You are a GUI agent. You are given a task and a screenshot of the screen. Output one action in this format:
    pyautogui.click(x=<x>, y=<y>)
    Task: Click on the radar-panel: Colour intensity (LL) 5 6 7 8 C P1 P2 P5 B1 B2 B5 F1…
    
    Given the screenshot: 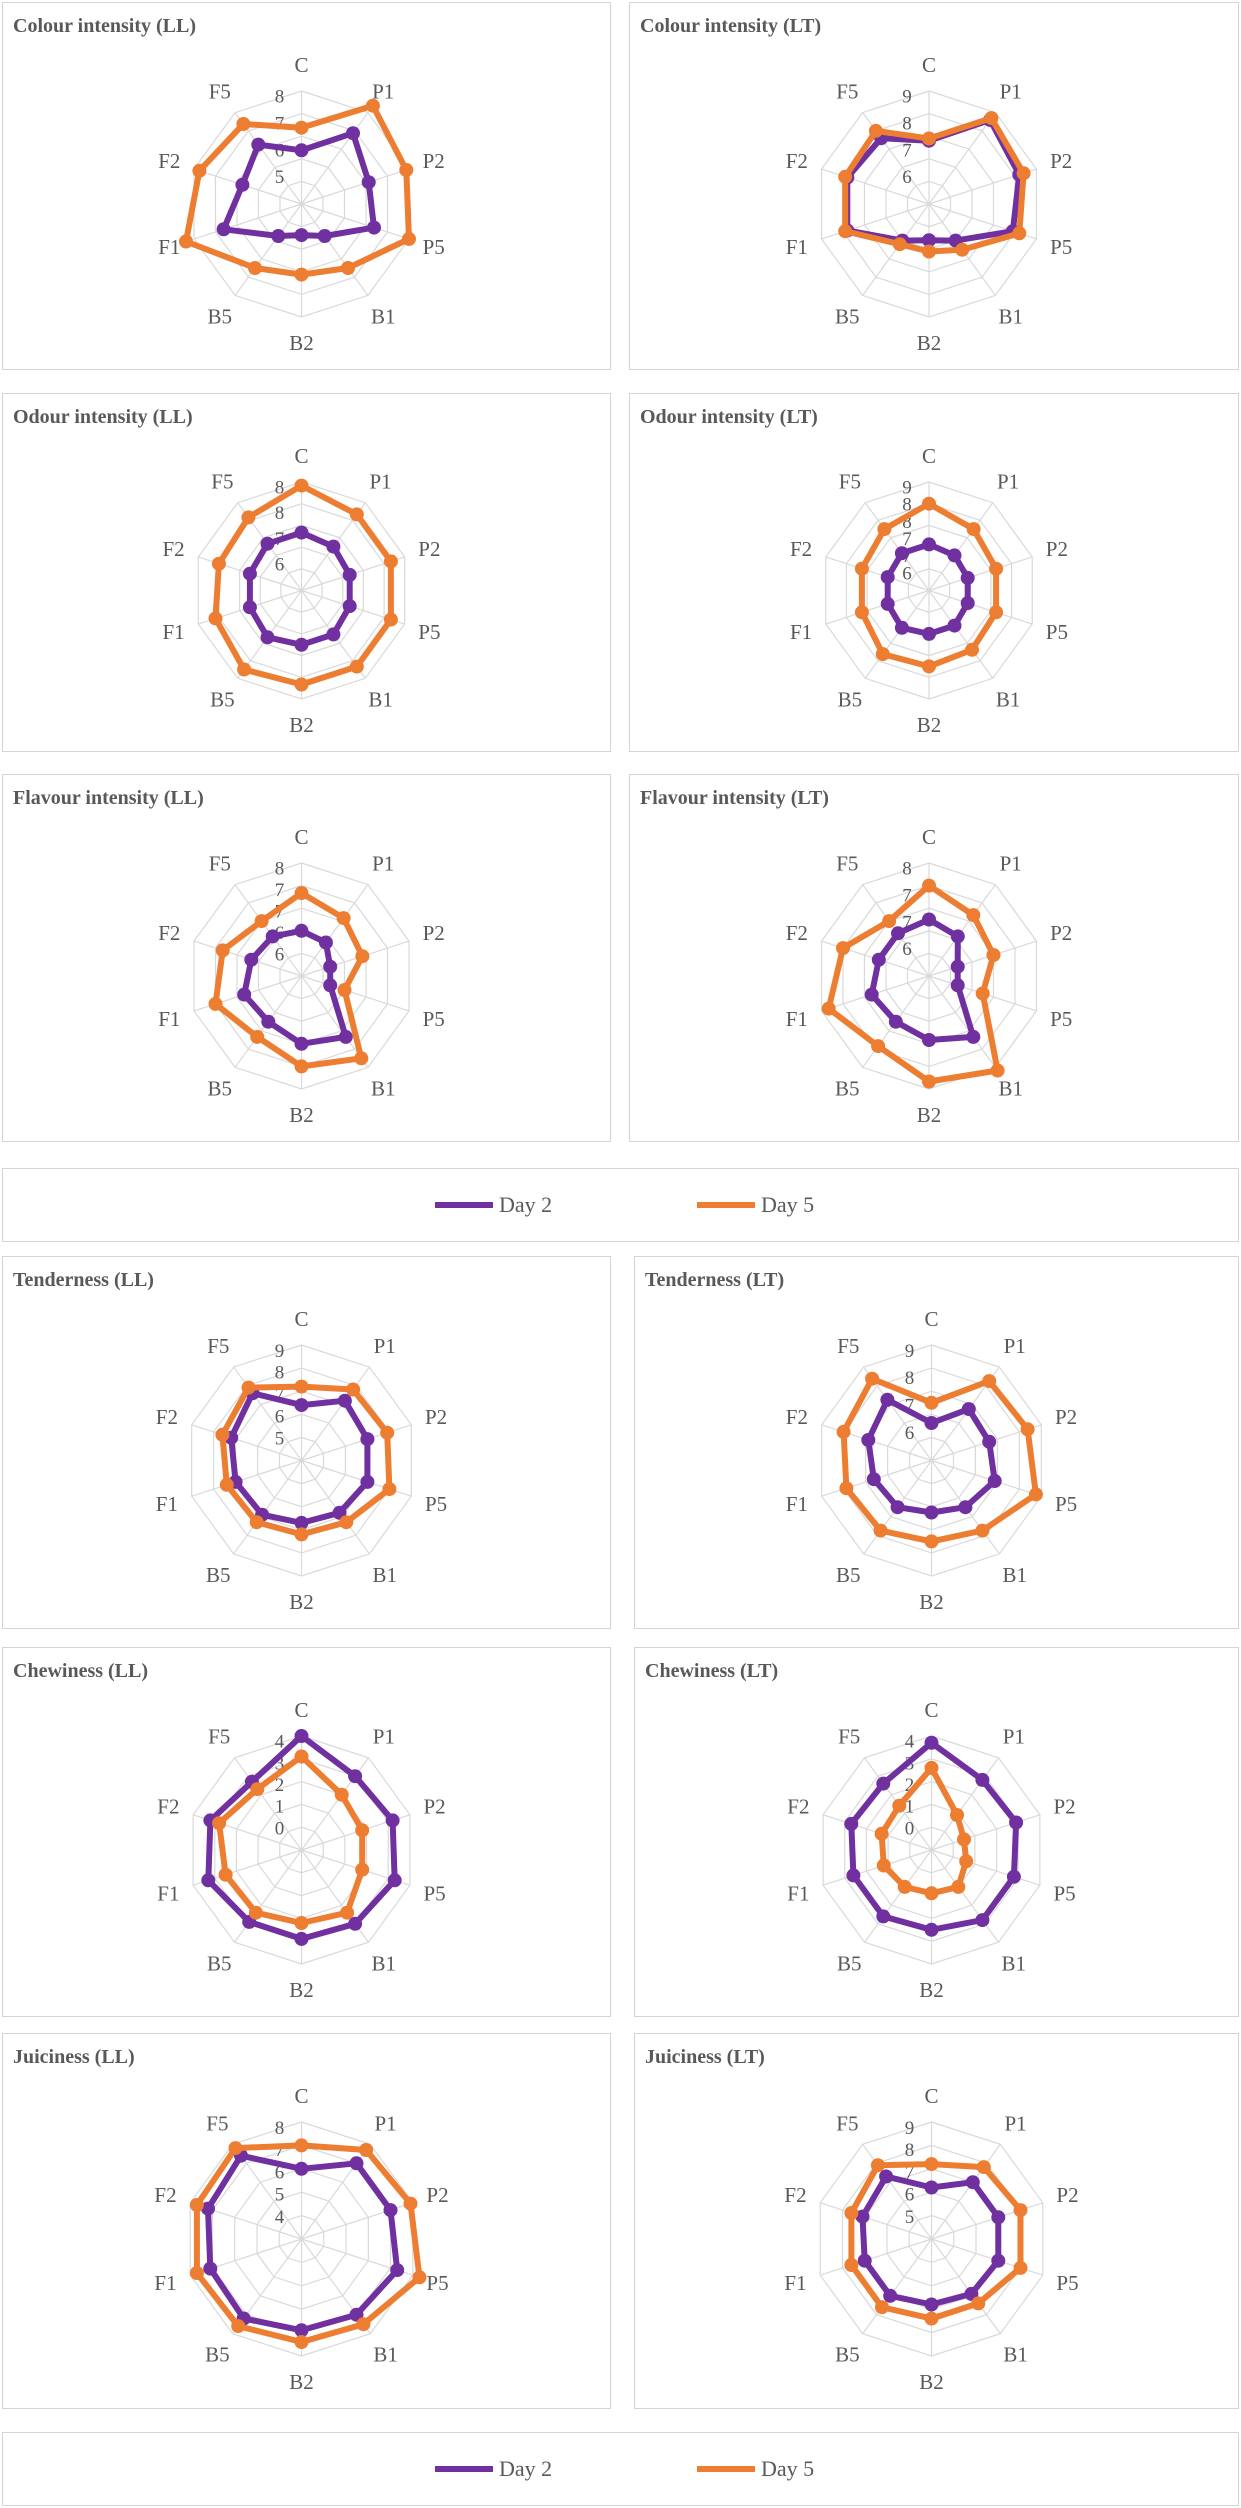 What is the action you would take?
    pyautogui.click(x=306, y=186)
    